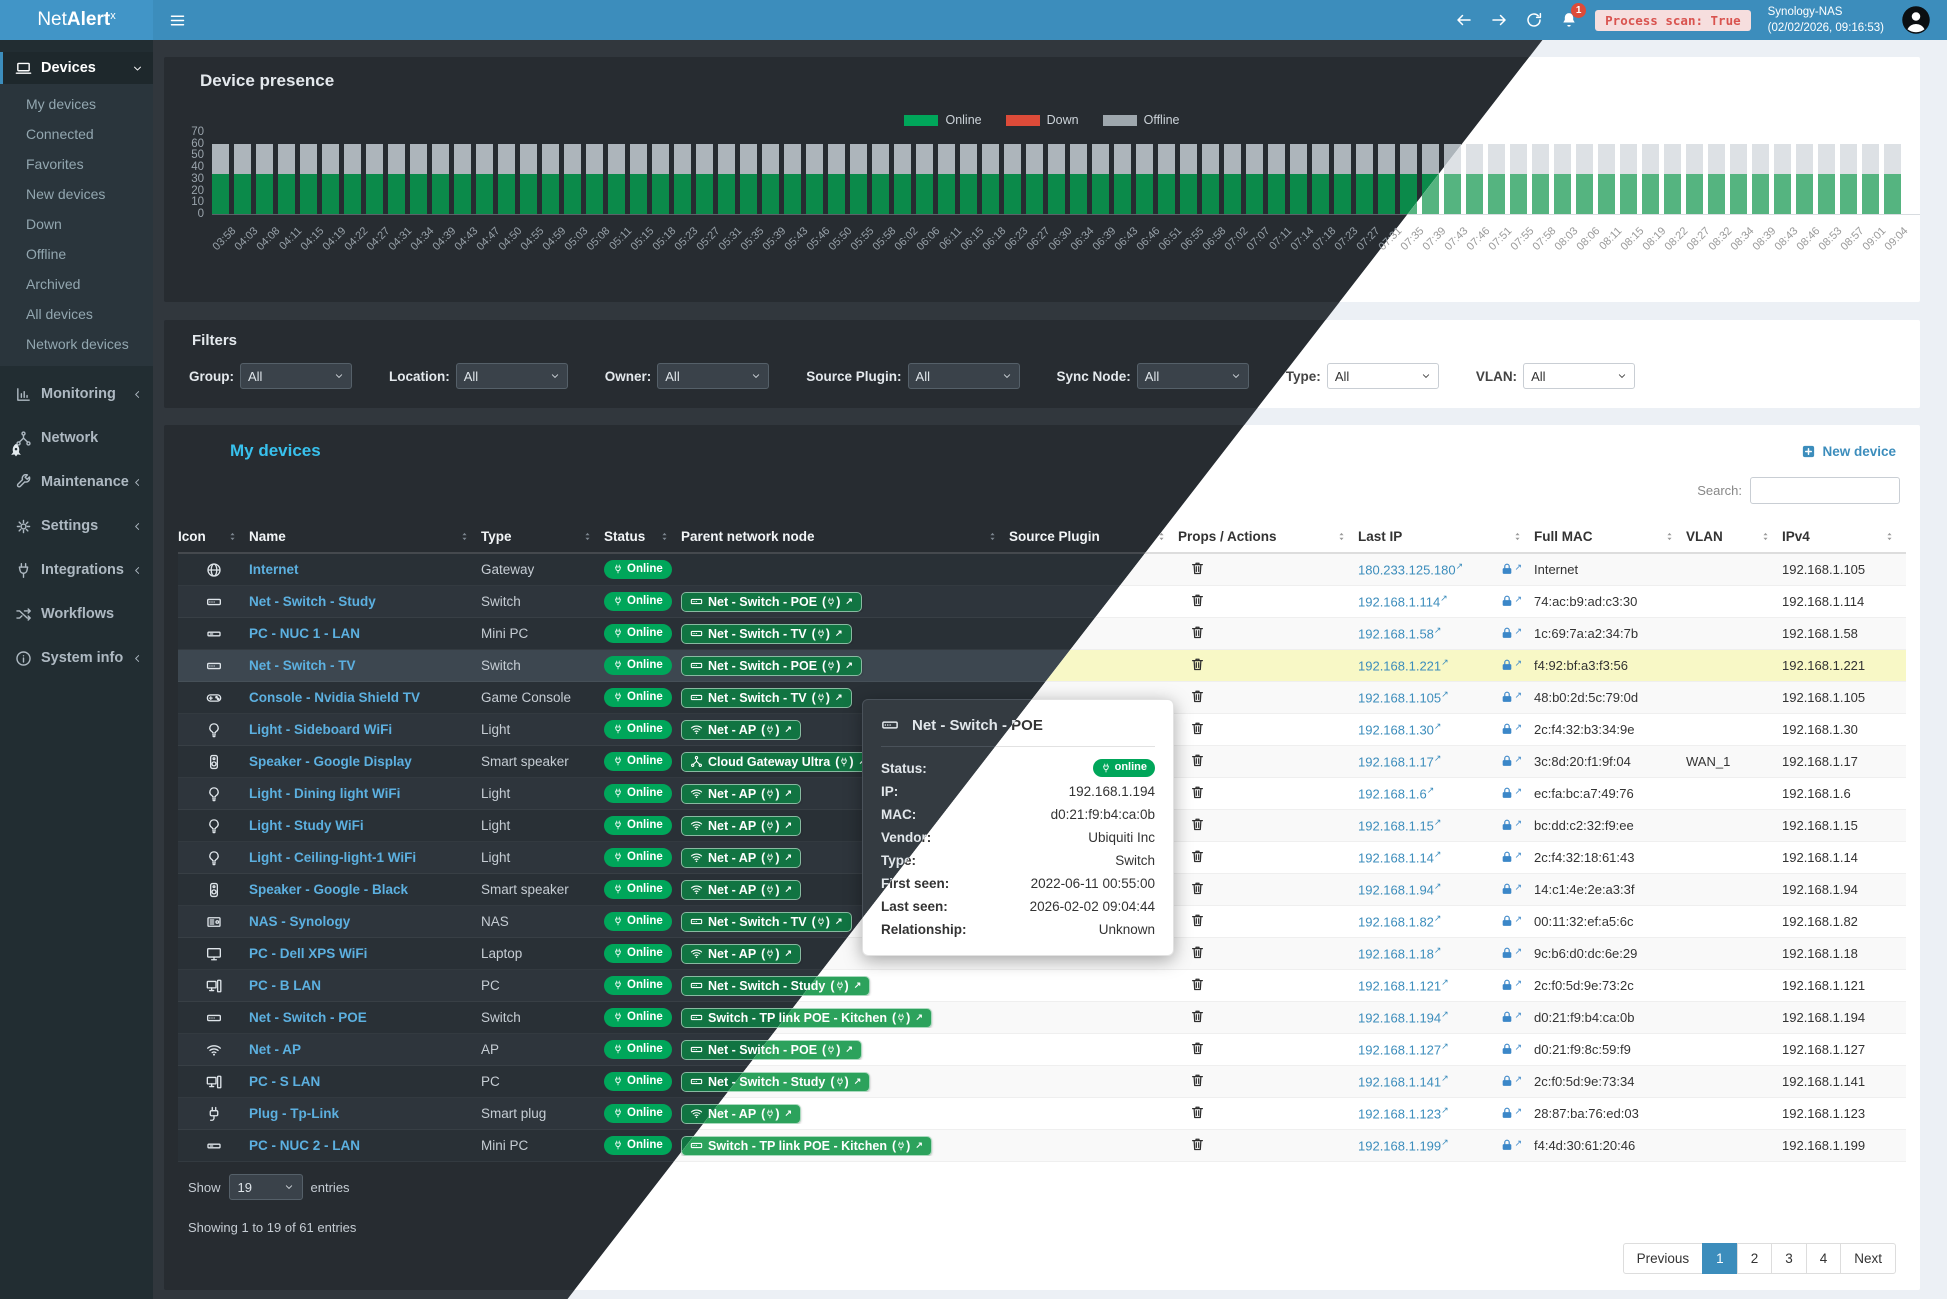 This screenshot has height=1299, width=1947. Describe the element at coordinates (177, 20) in the screenshot. I see `sidebar-toggle-icon` at that location.